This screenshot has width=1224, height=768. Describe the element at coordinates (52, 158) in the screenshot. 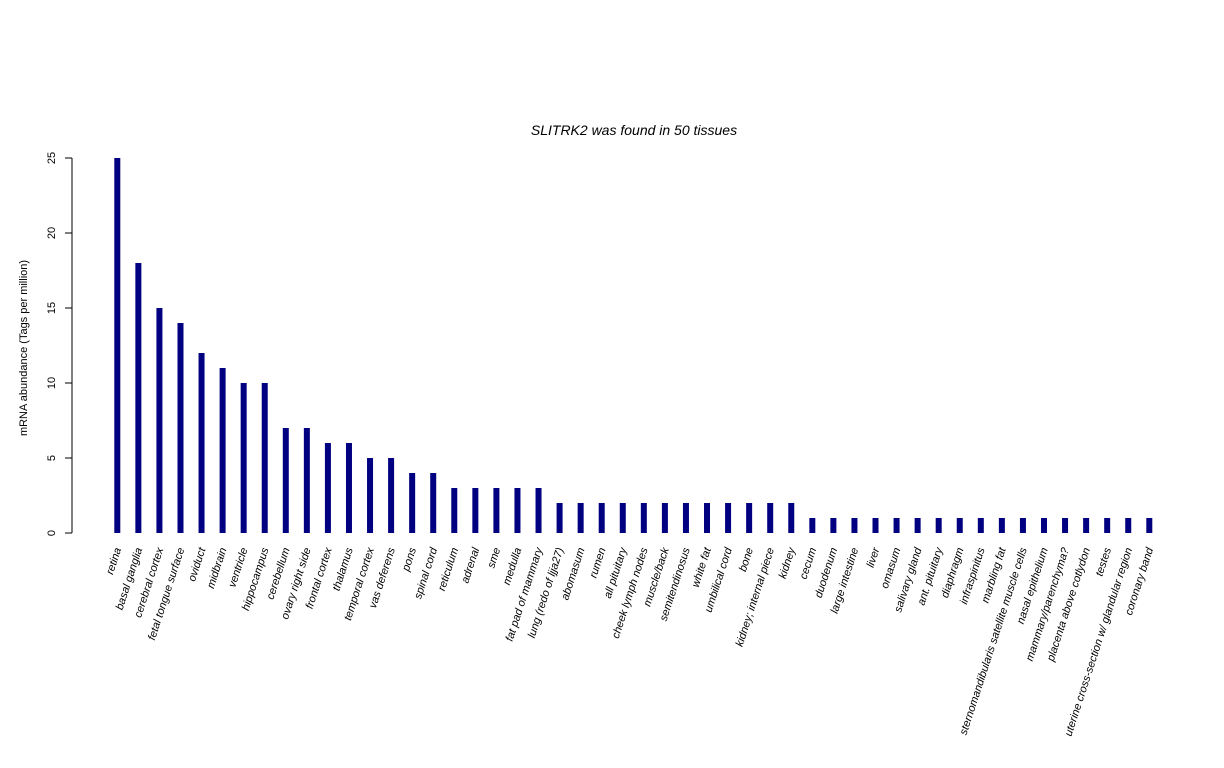

I see `y-tick-label: 25` at that location.